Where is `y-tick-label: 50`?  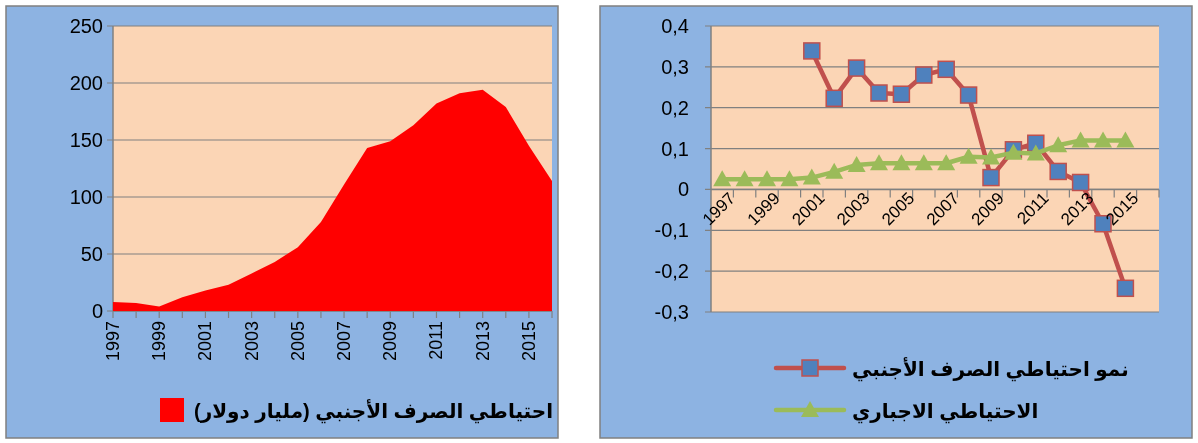
y-tick-label: 50 is located at coordinates (91, 254).